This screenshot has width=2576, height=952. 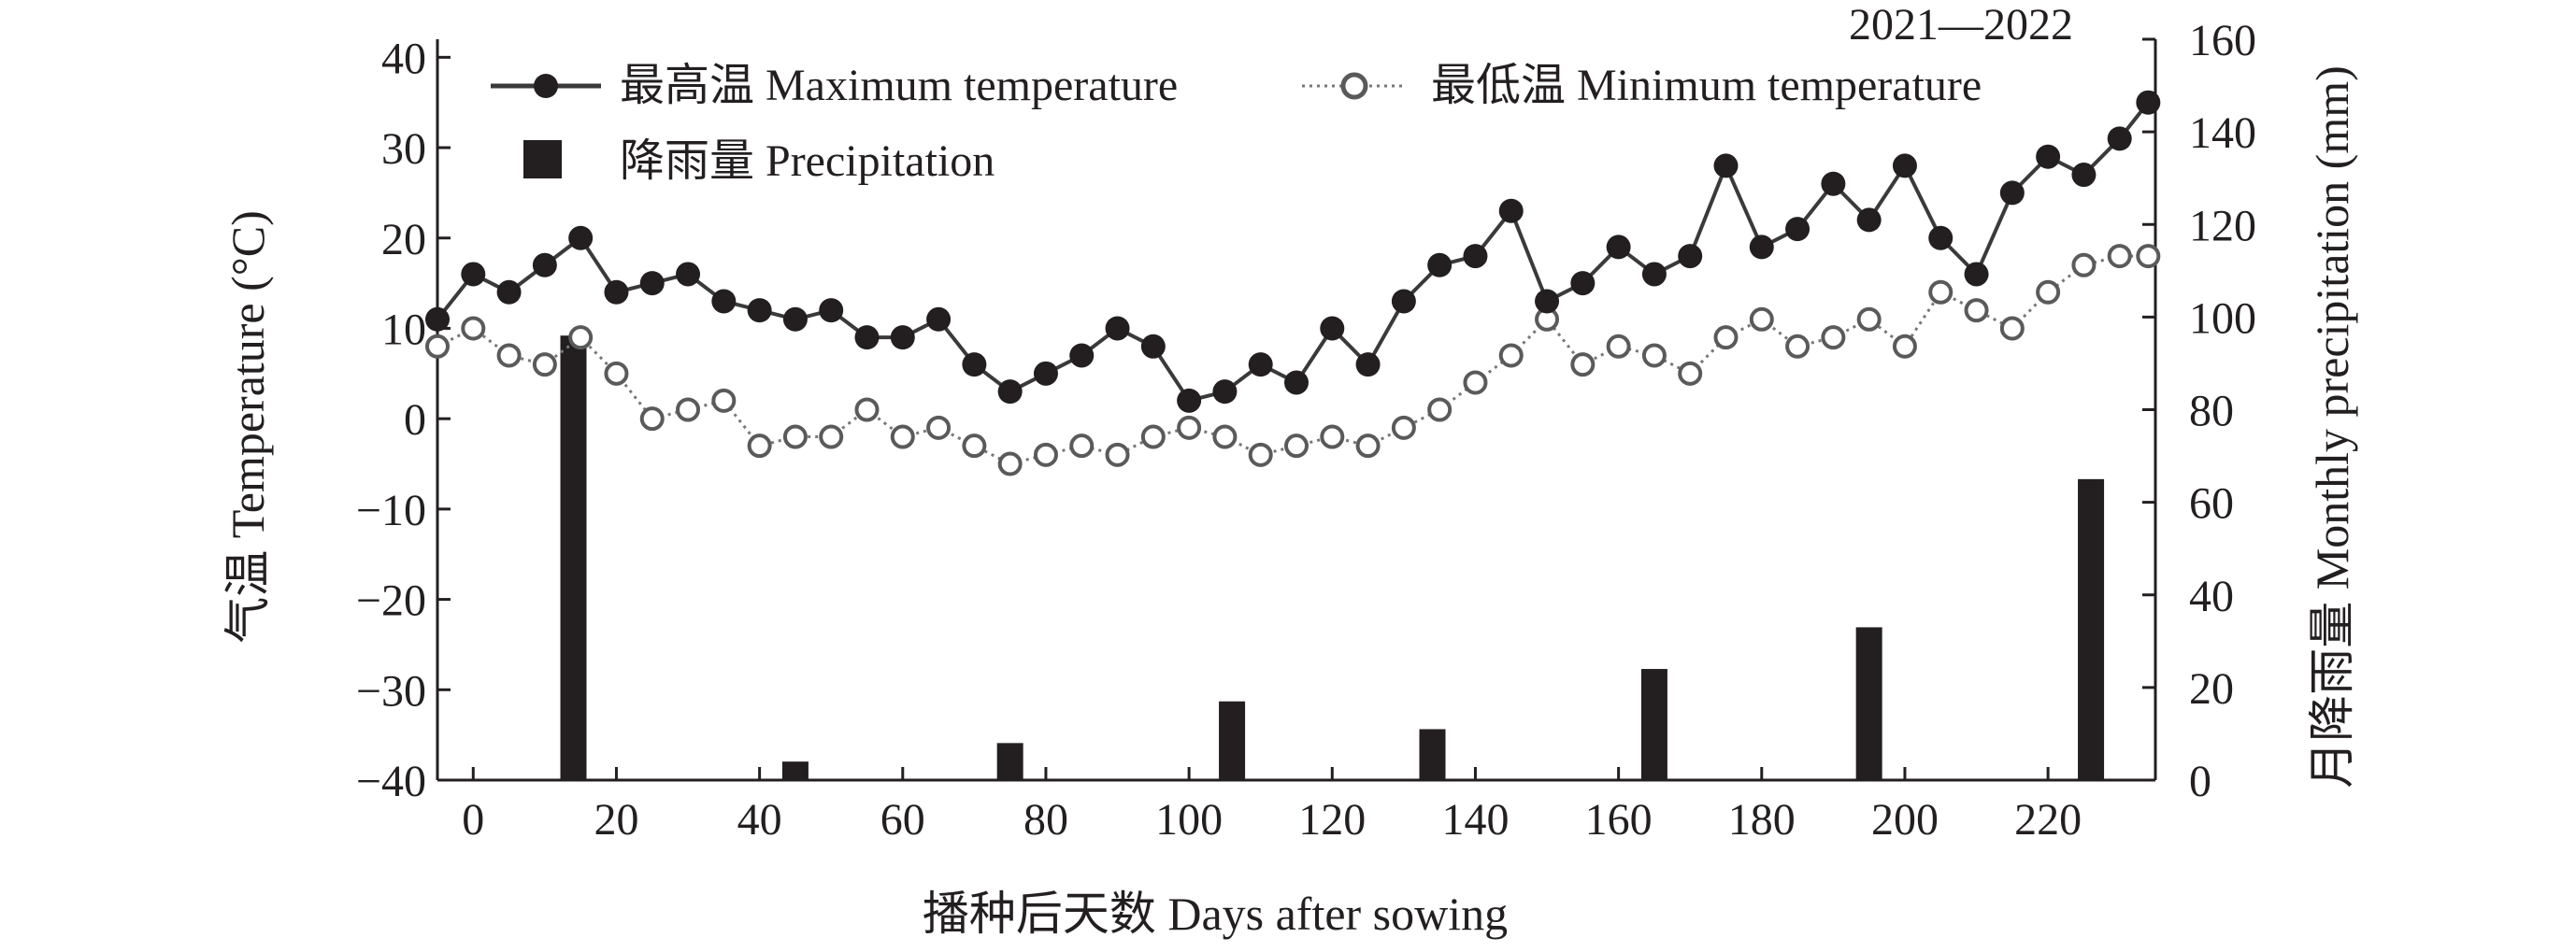 What do you see at coordinates (473, 820) in the screenshot?
I see `x-tick-label: 0` at bounding box center [473, 820].